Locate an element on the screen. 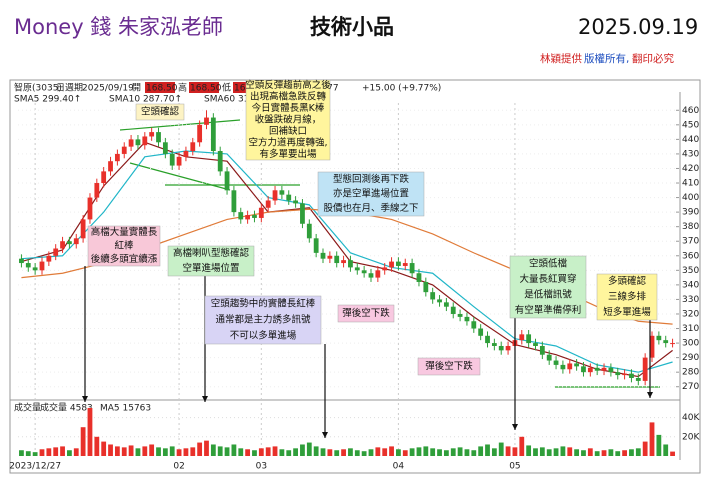 The image size is (720, 478). annotation-text: 空頭確認 is located at coordinates (160, 112).